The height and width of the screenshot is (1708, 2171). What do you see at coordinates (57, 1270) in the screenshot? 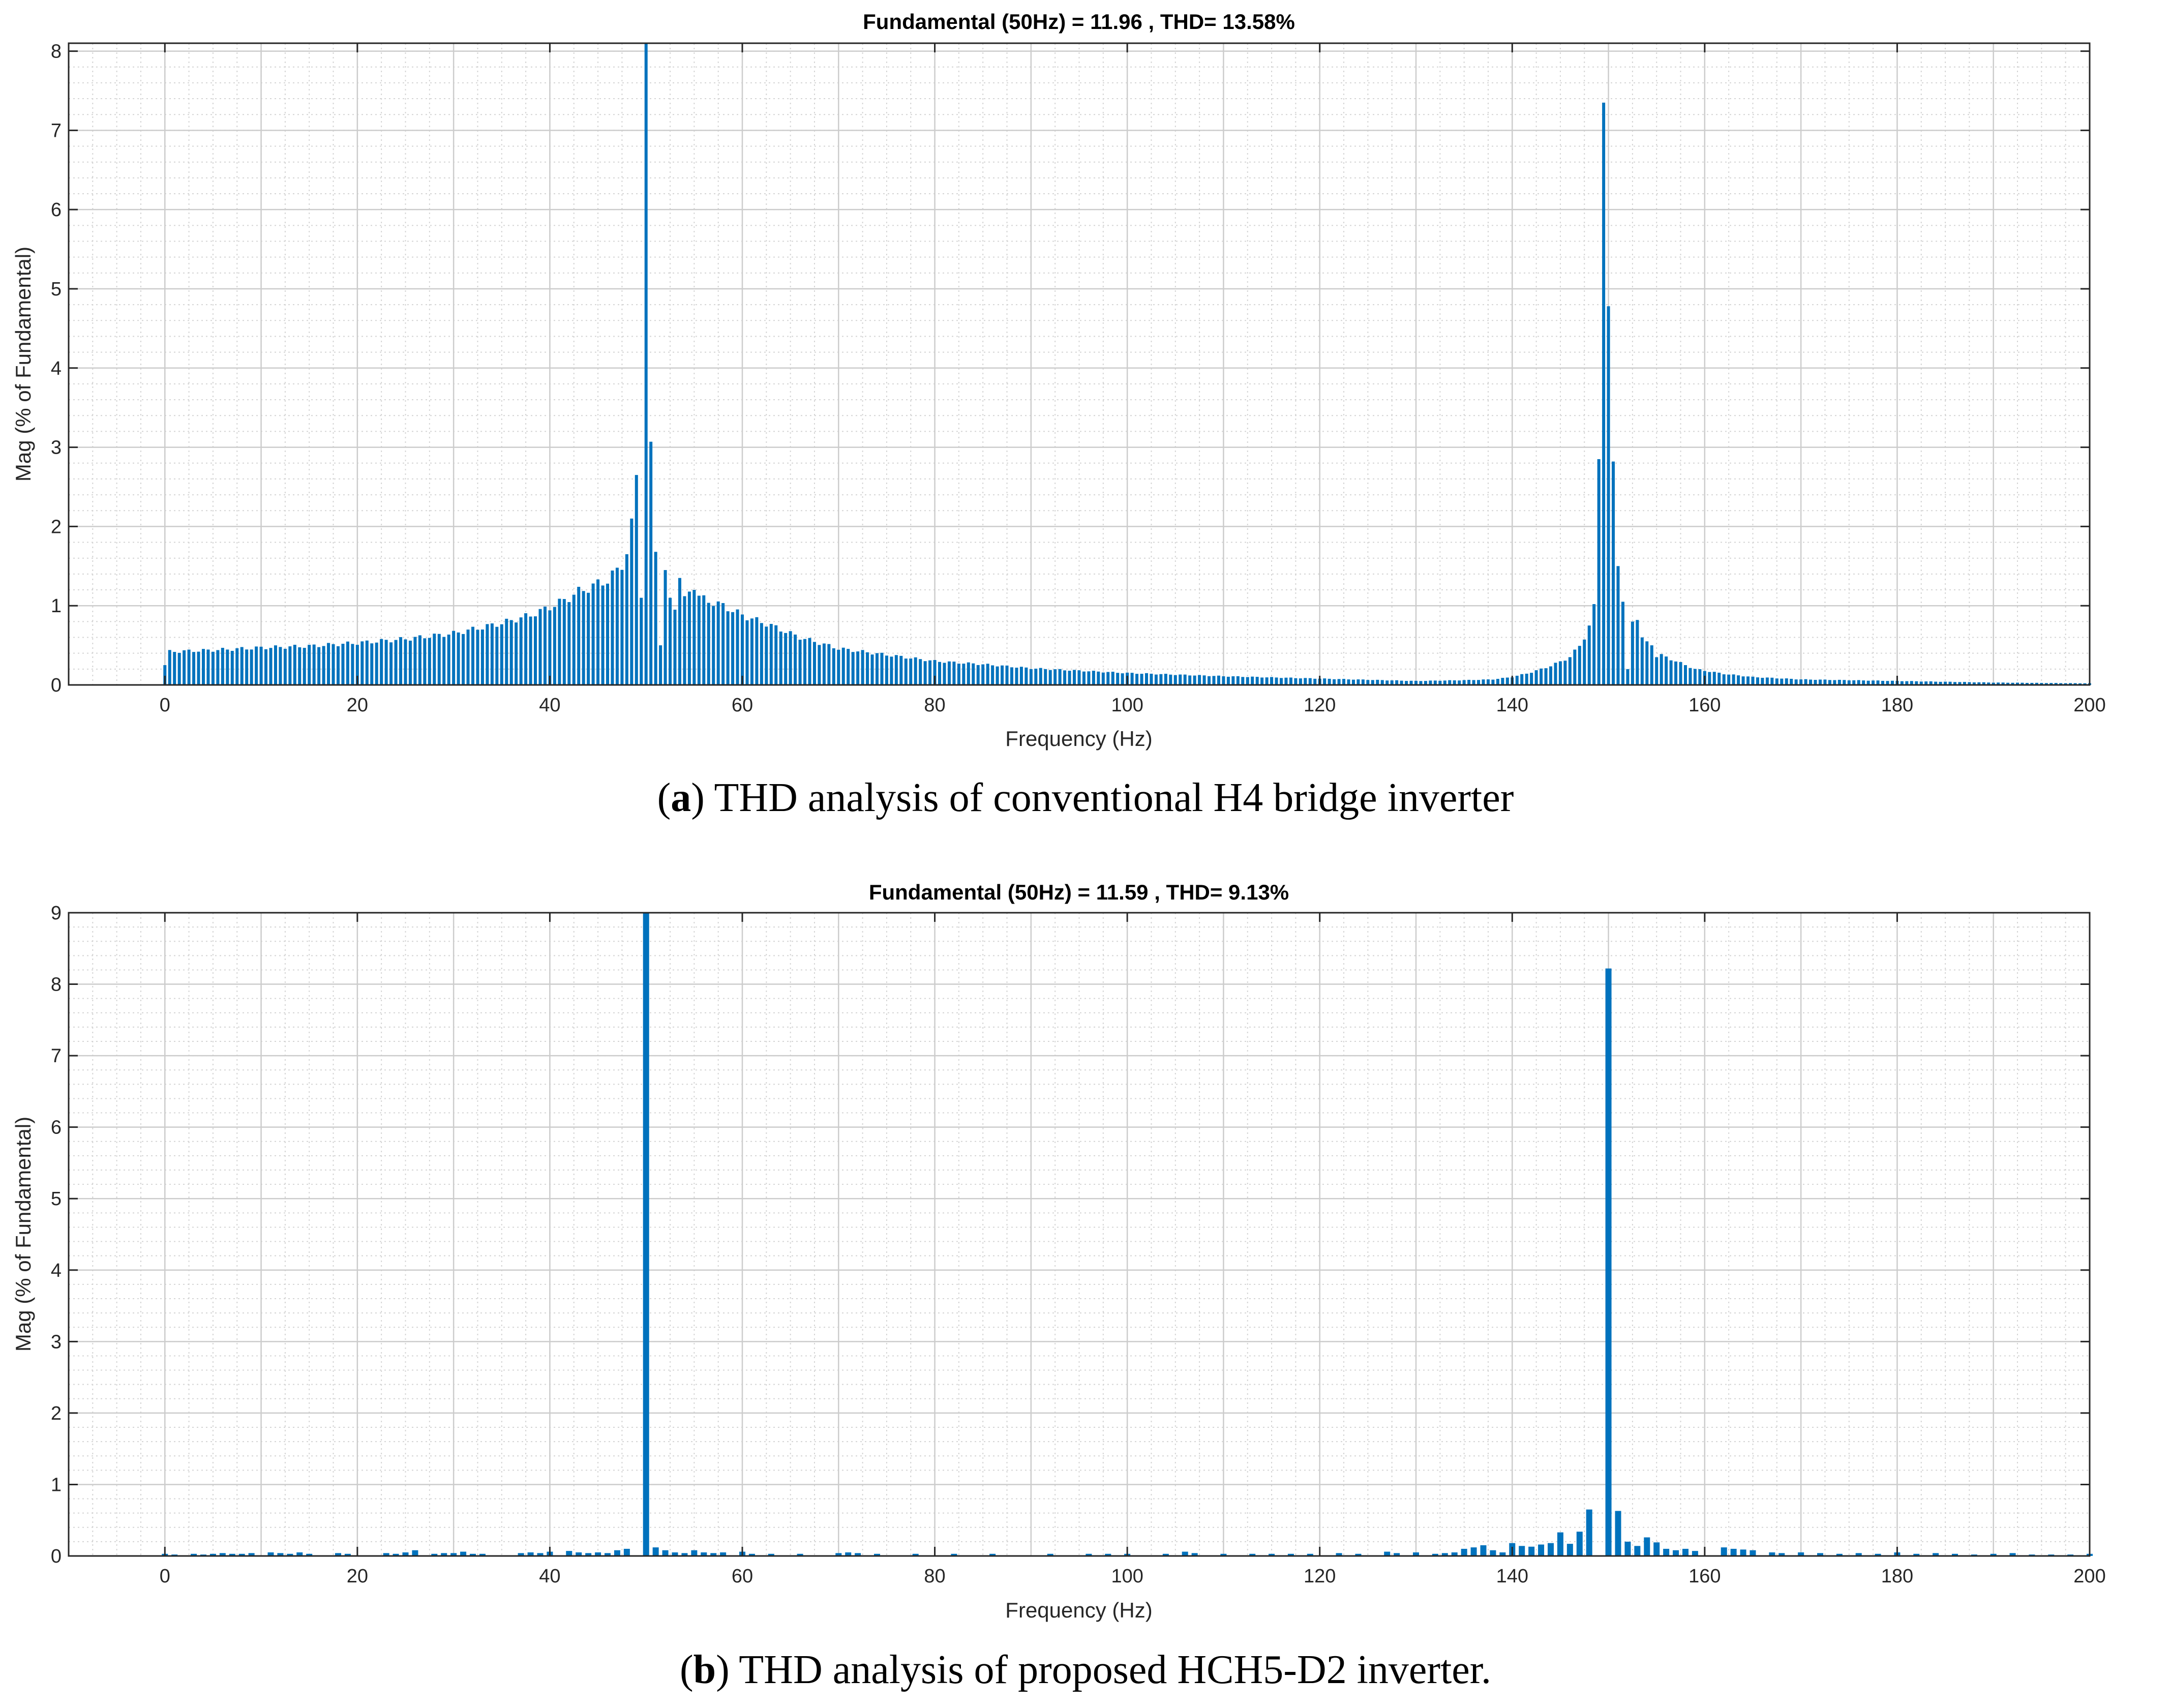
I see `y-tick-label-b: 4` at bounding box center [57, 1270].